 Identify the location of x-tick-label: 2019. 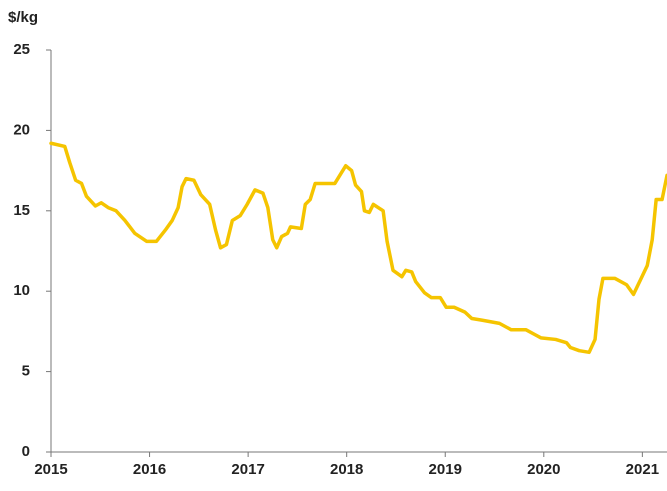
(445, 469).